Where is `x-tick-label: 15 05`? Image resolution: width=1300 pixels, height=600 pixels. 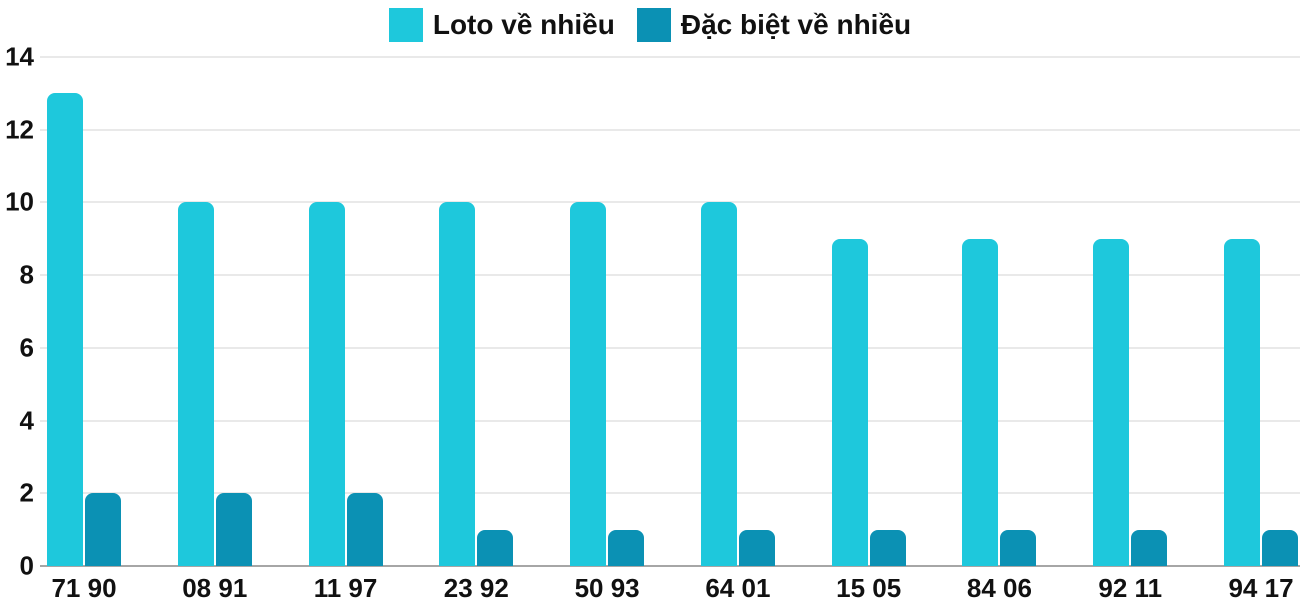
x-tick-label: 15 05 is located at coordinates (869, 586).